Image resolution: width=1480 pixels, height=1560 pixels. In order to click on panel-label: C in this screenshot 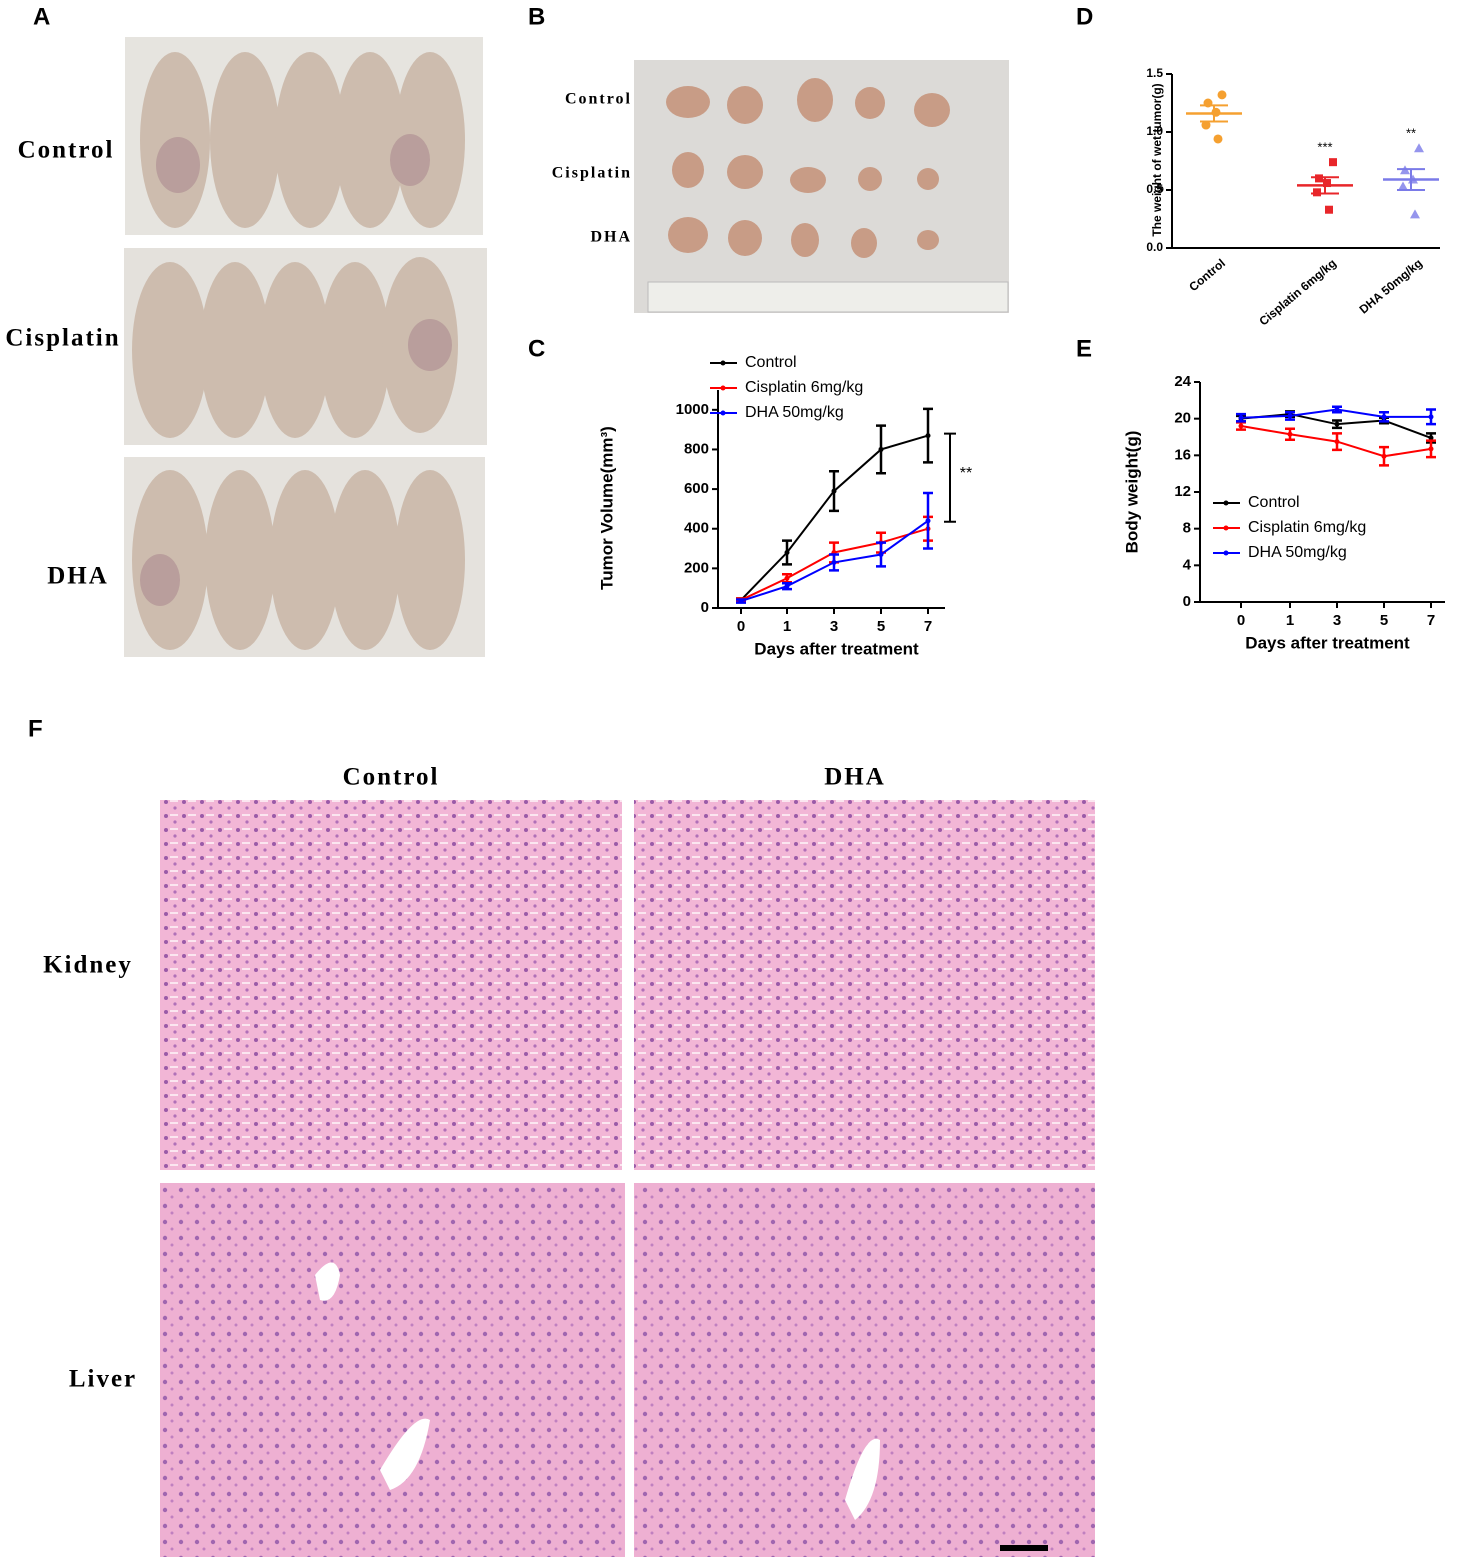, I will do `click(536, 348)`.